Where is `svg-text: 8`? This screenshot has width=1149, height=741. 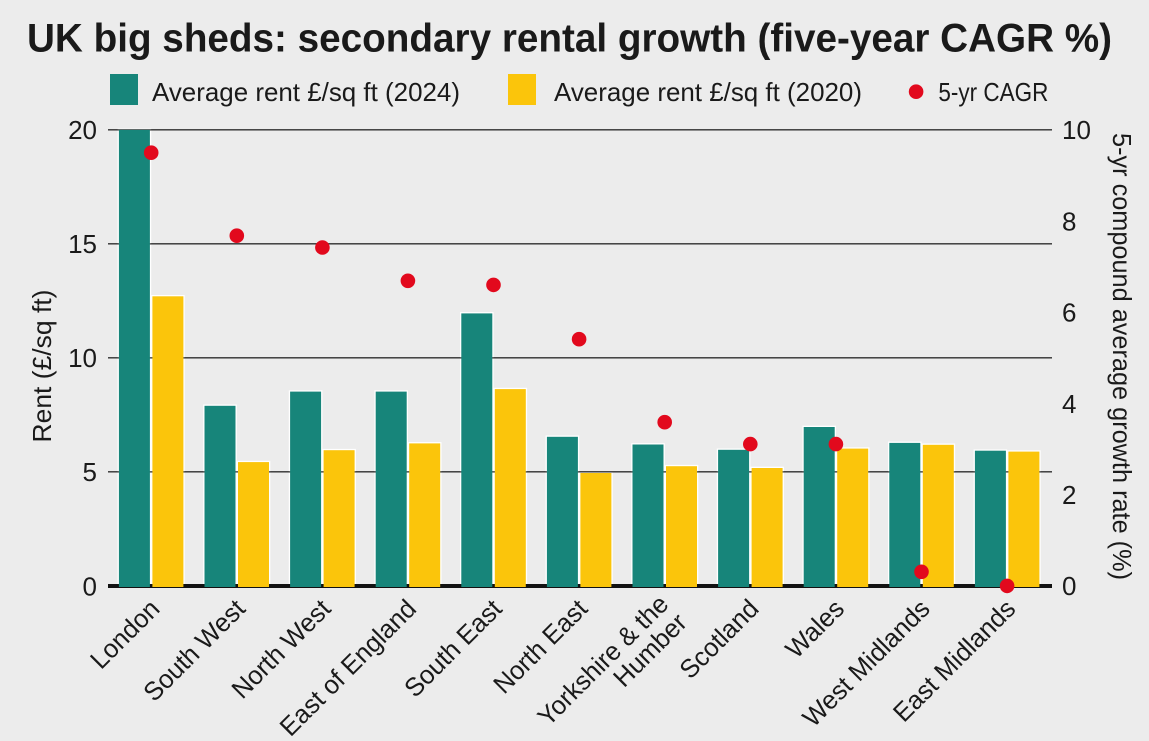 svg-text: 8 is located at coordinates (1069, 221).